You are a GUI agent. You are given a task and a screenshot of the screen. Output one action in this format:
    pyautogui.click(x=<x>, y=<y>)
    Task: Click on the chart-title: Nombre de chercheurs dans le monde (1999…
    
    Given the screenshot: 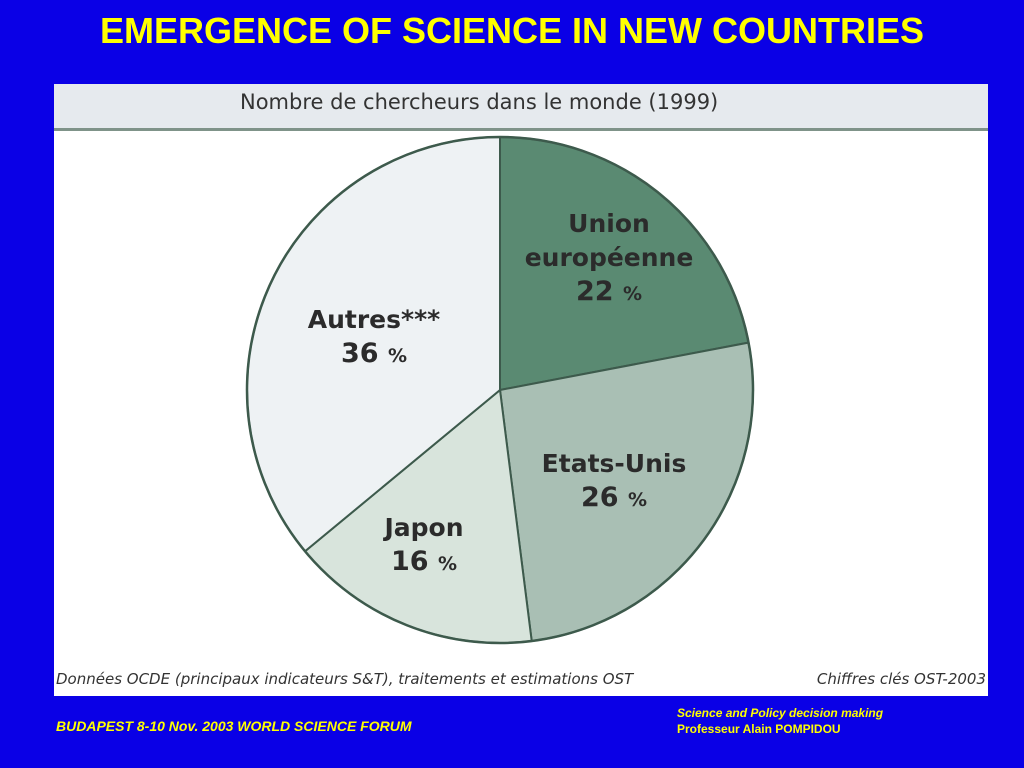 What is the action you would take?
    pyautogui.click(x=479, y=102)
    